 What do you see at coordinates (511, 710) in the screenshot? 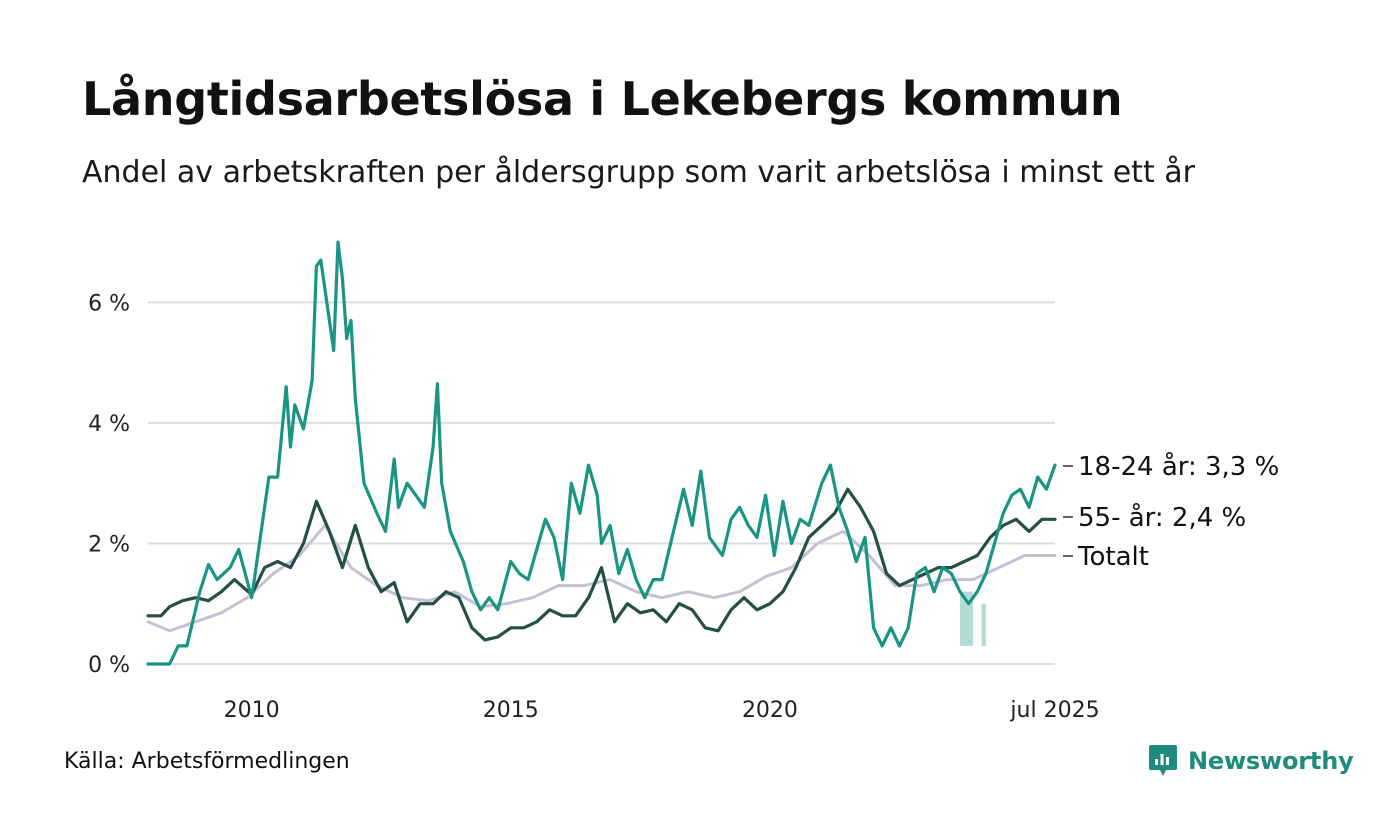
I see `x-tick-label: 2015` at bounding box center [511, 710].